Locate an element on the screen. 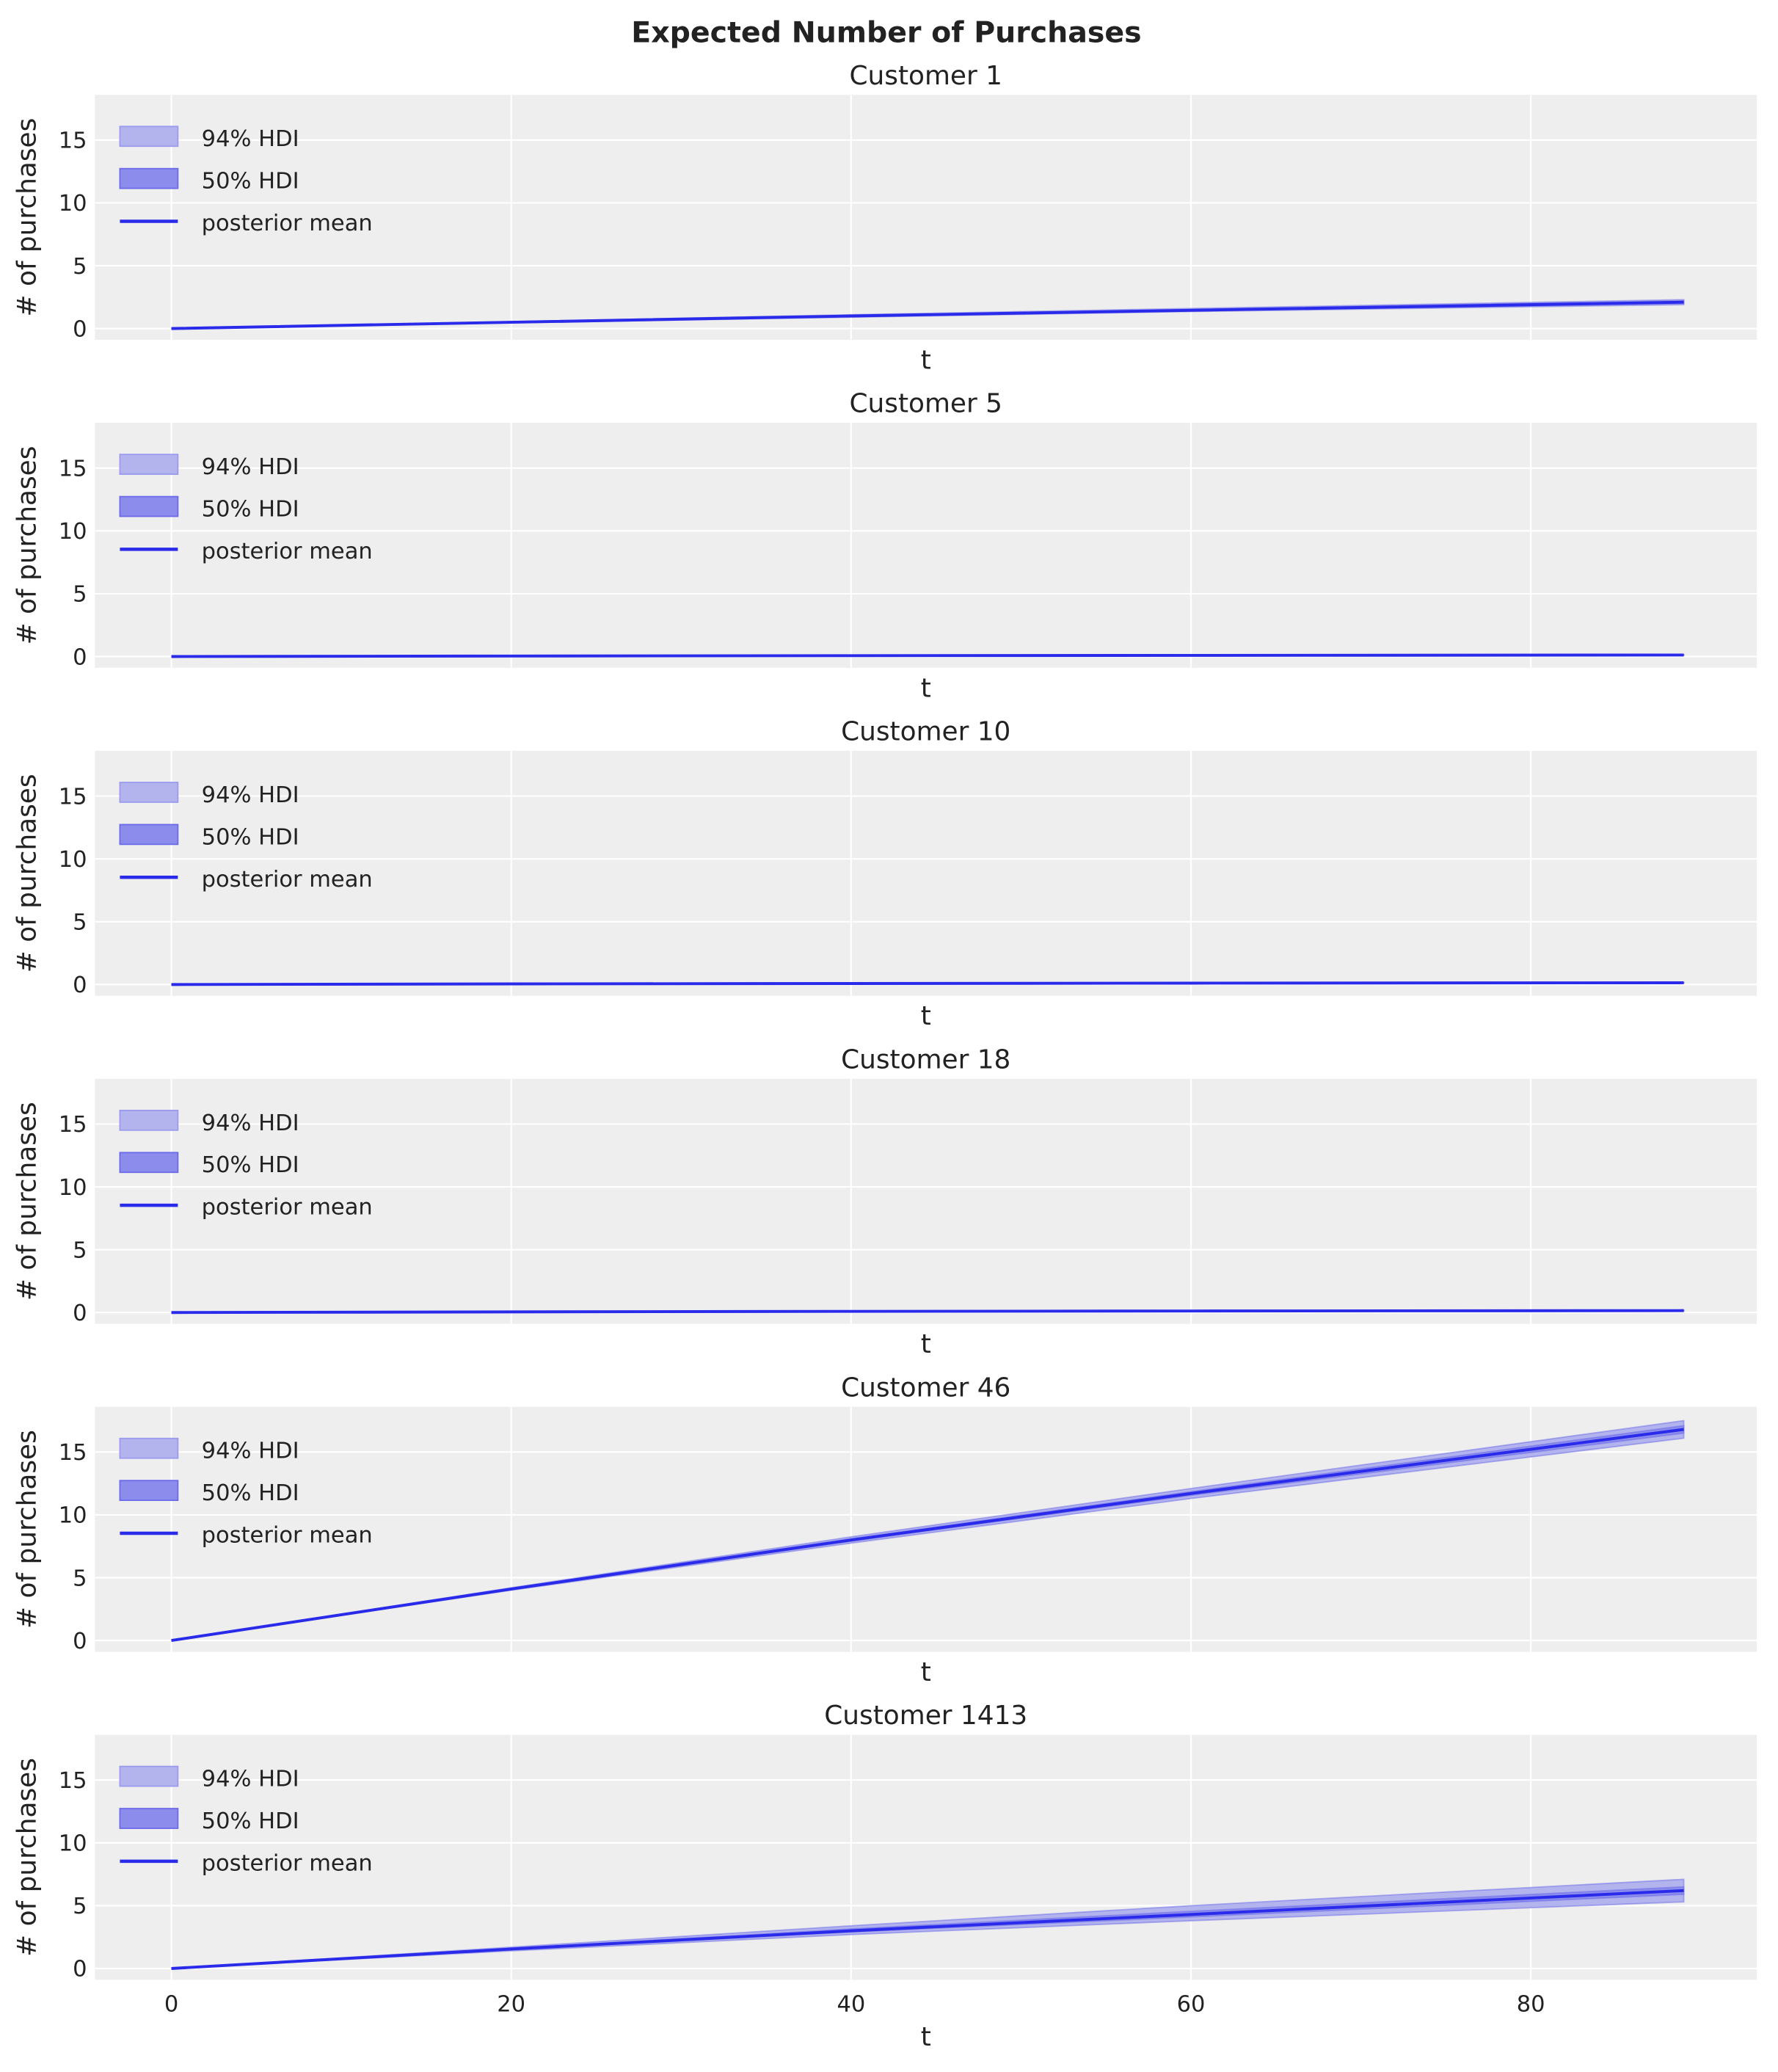 The image size is (1778, 2072). panel-title: Customer 1413 is located at coordinates (925, 1716).